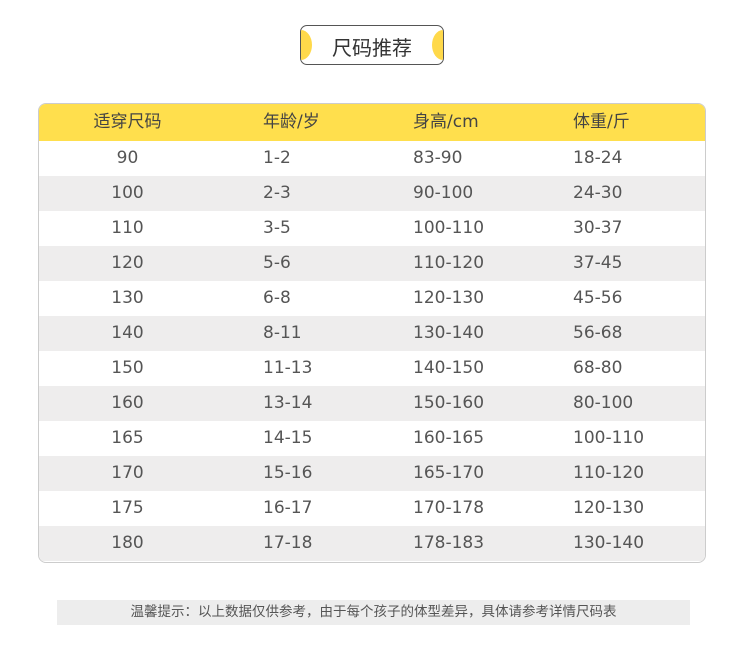 The width and height of the screenshot is (750, 656). Describe the element at coordinates (288, 508) in the screenshot. I see `cell-age: 16-17` at that location.